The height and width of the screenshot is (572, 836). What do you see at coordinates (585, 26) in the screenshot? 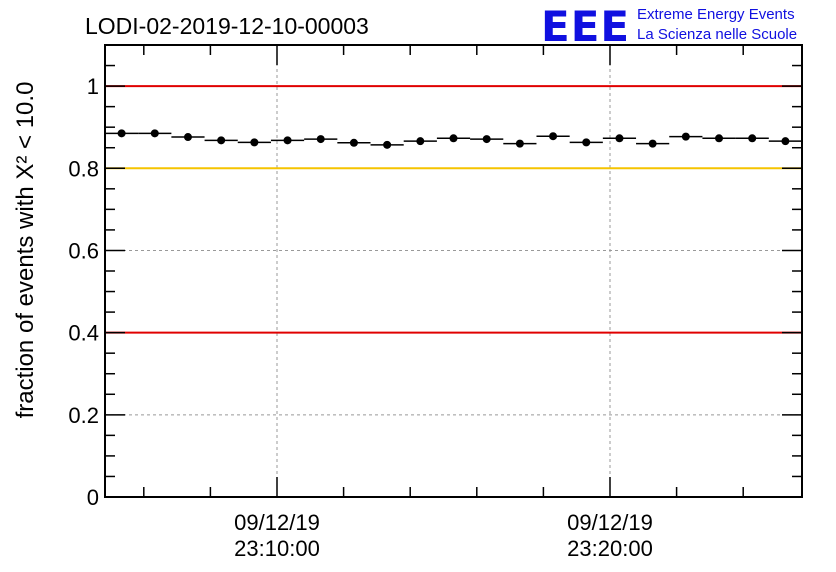
I see `eee-logo-mark: EEE` at bounding box center [585, 26].